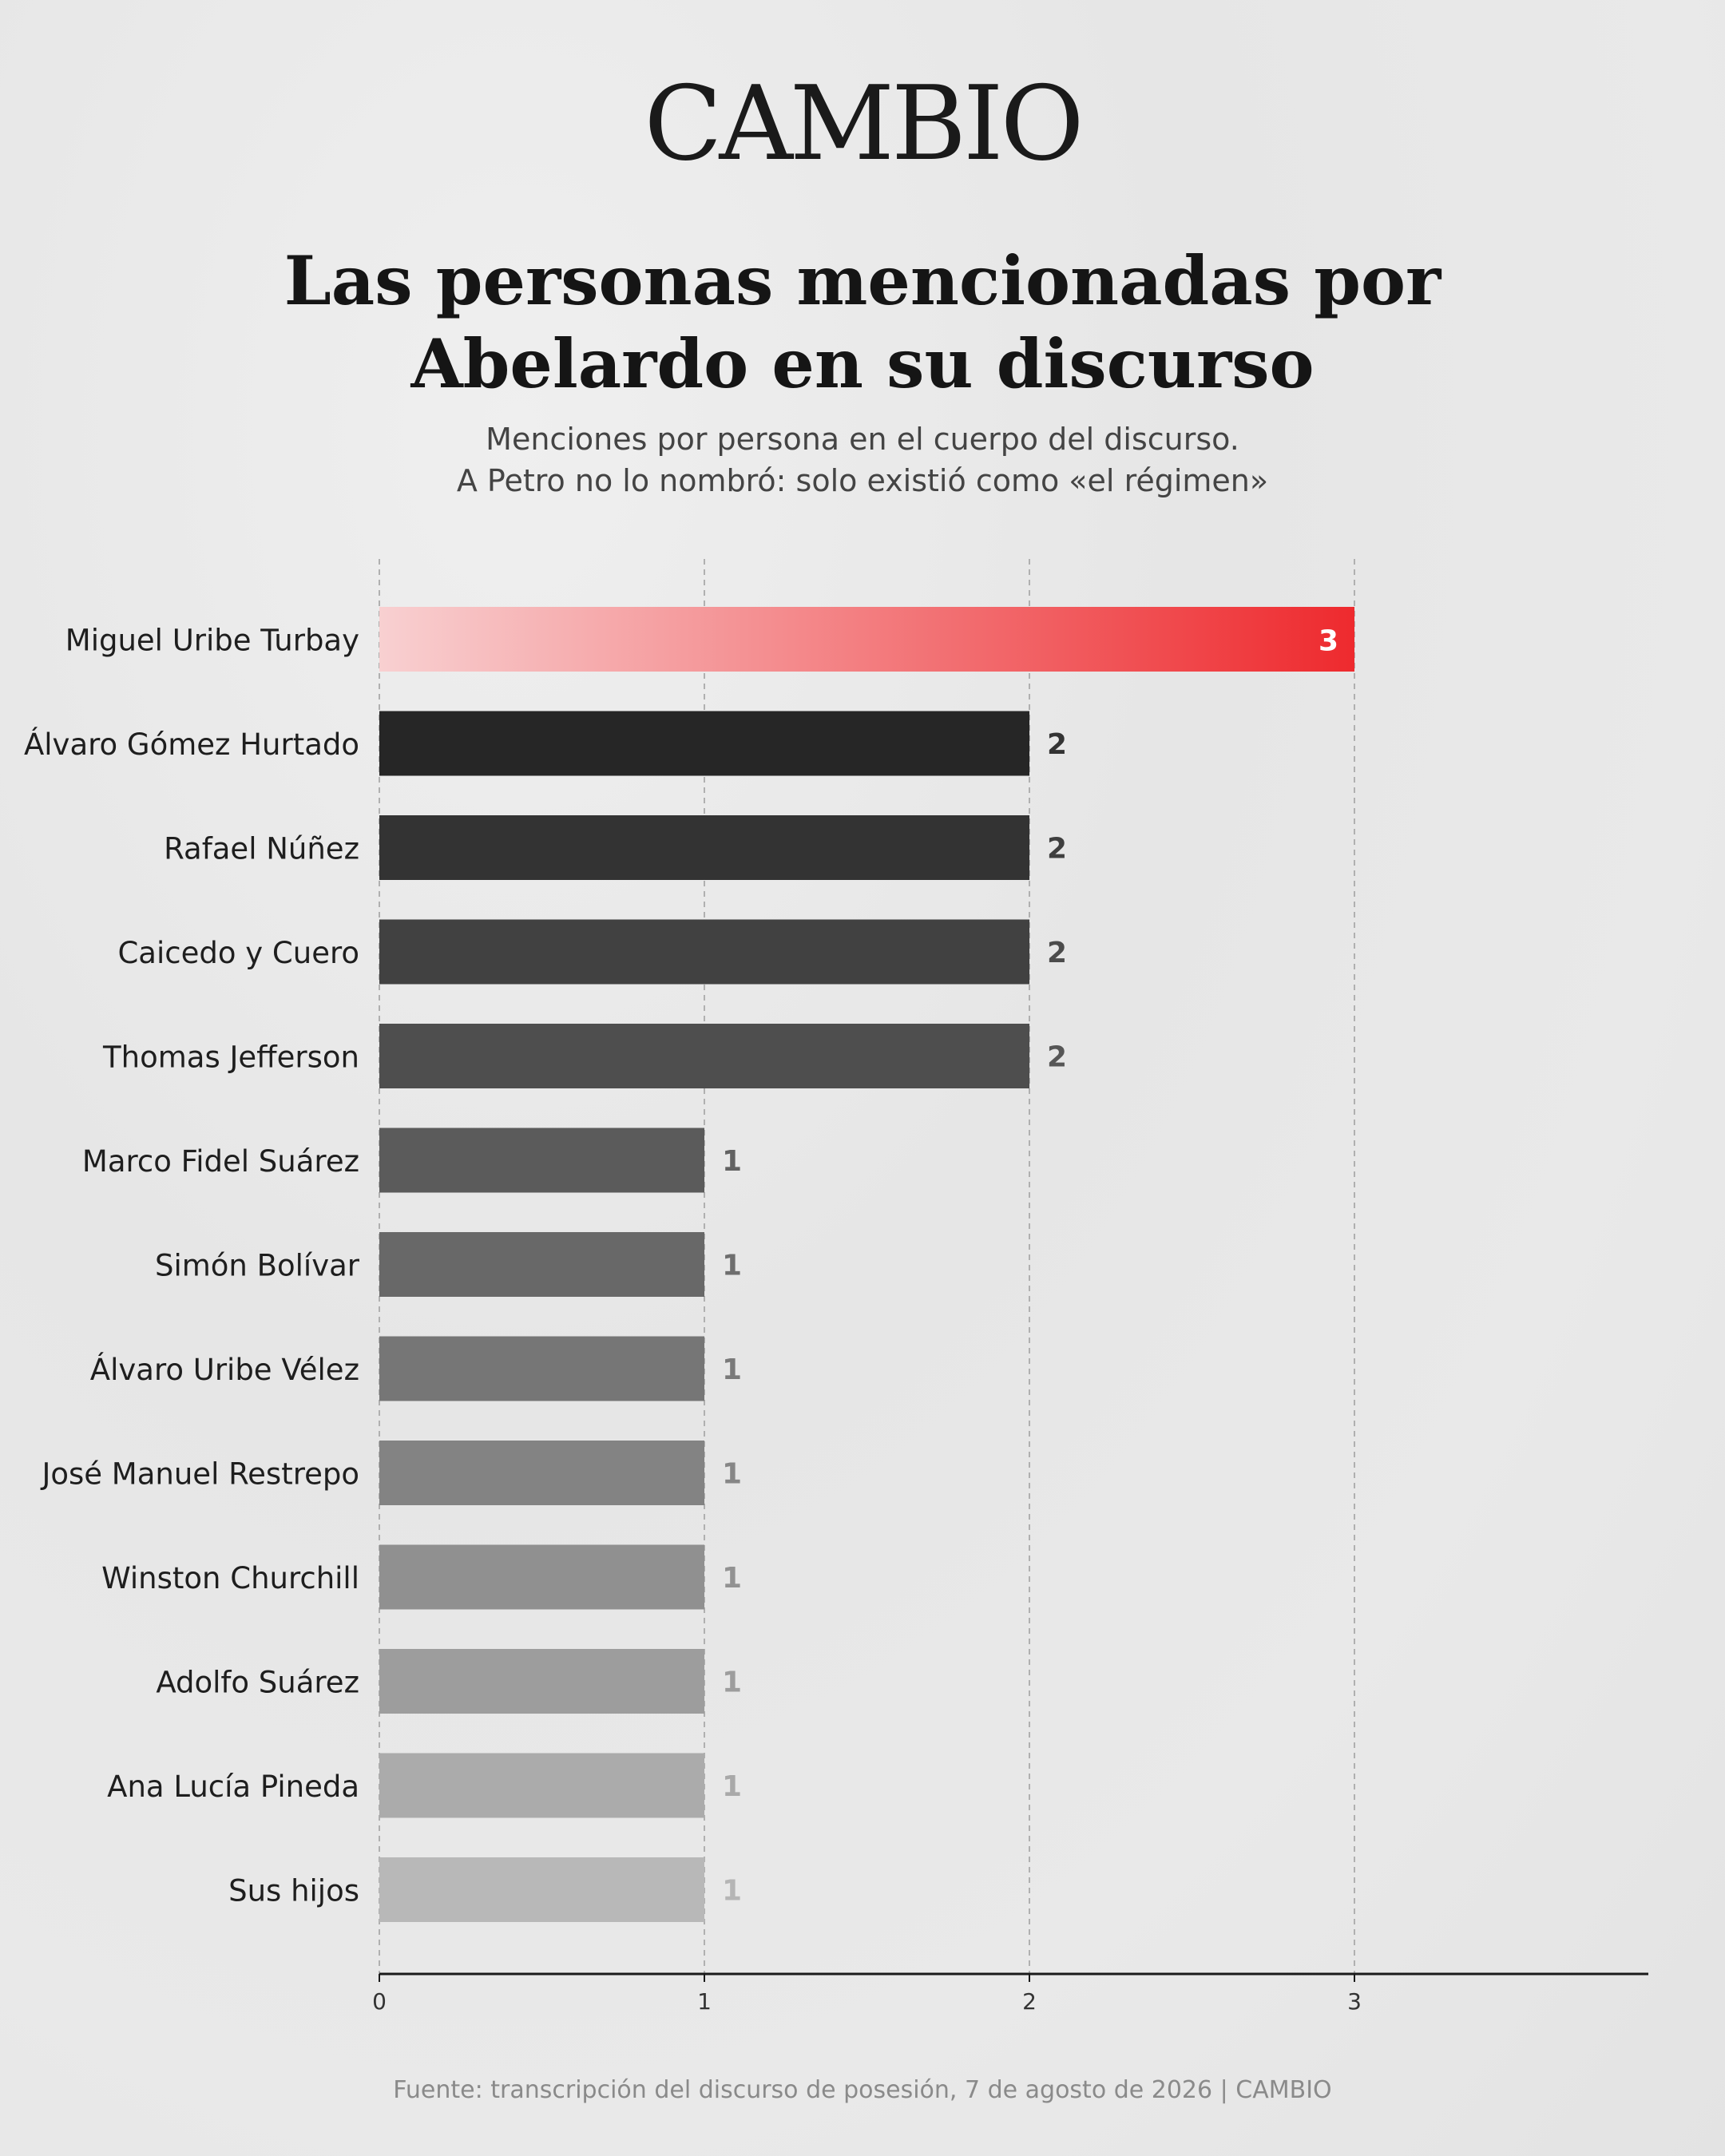 The image size is (1725, 2156). What do you see at coordinates (1328, 641) in the screenshot?
I see `data-label: 3` at bounding box center [1328, 641].